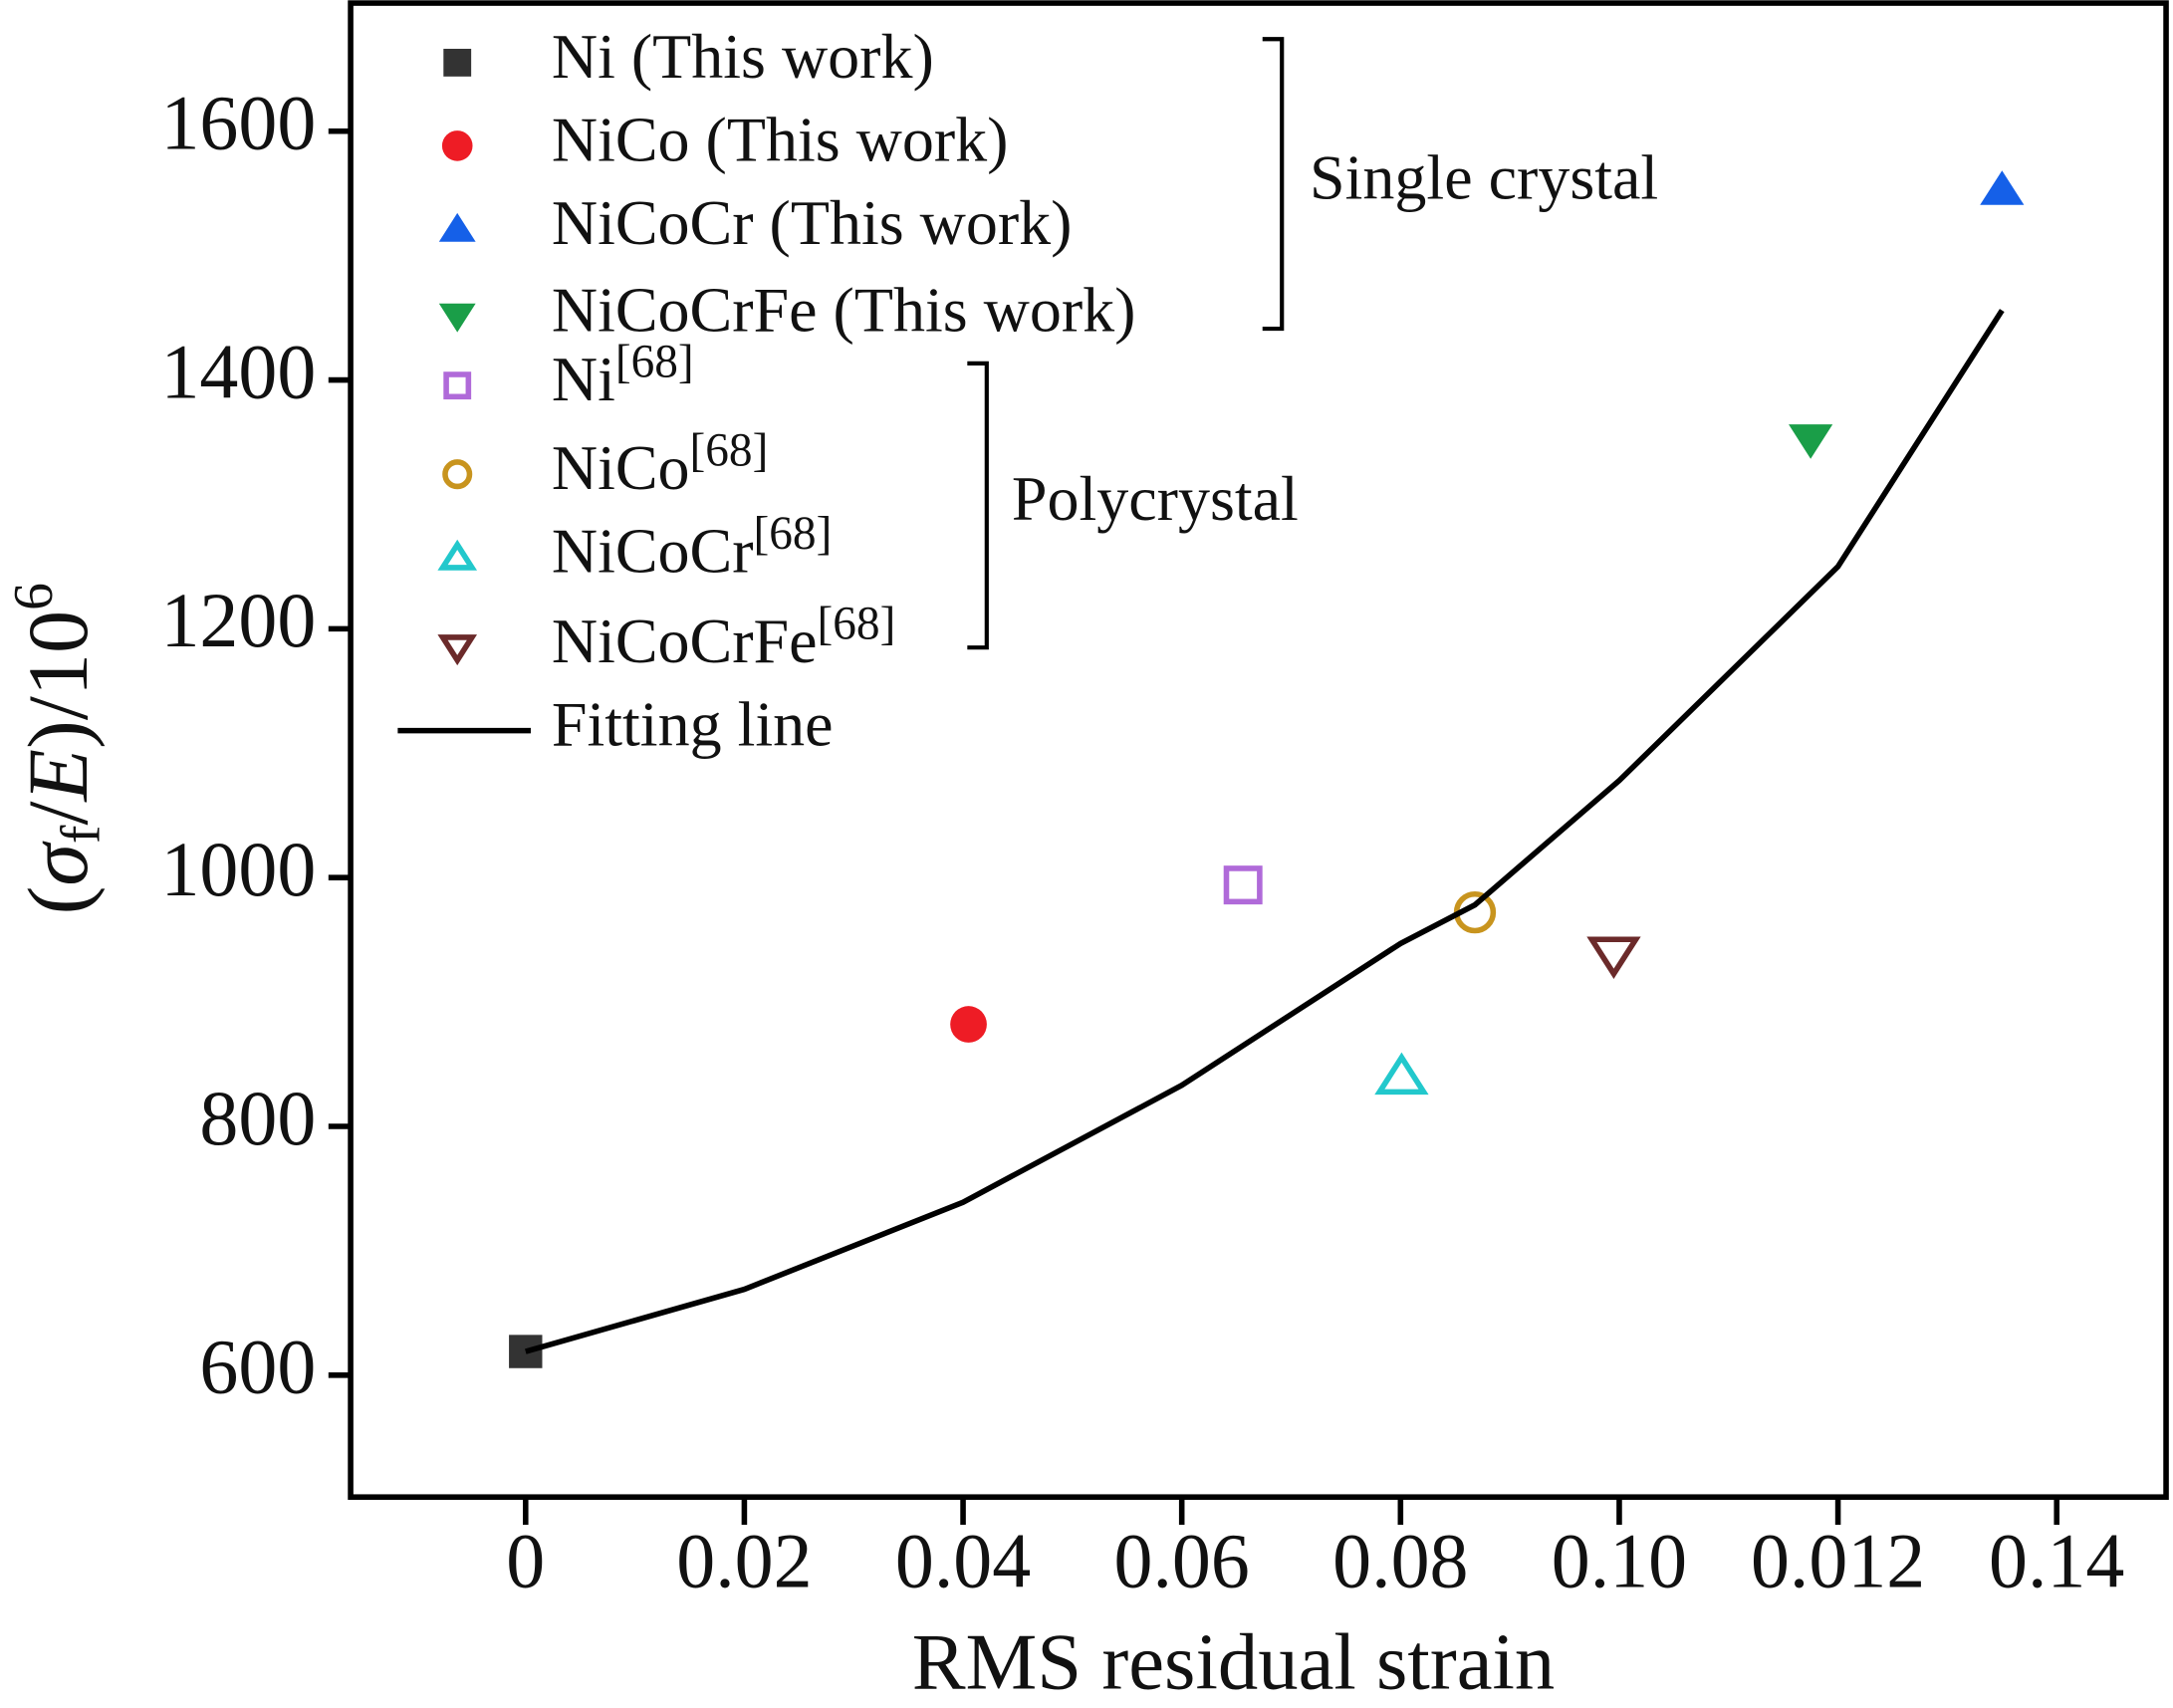  What do you see at coordinates (1182, 1560) in the screenshot?
I see `x-tick-label: 0.06` at bounding box center [1182, 1560].